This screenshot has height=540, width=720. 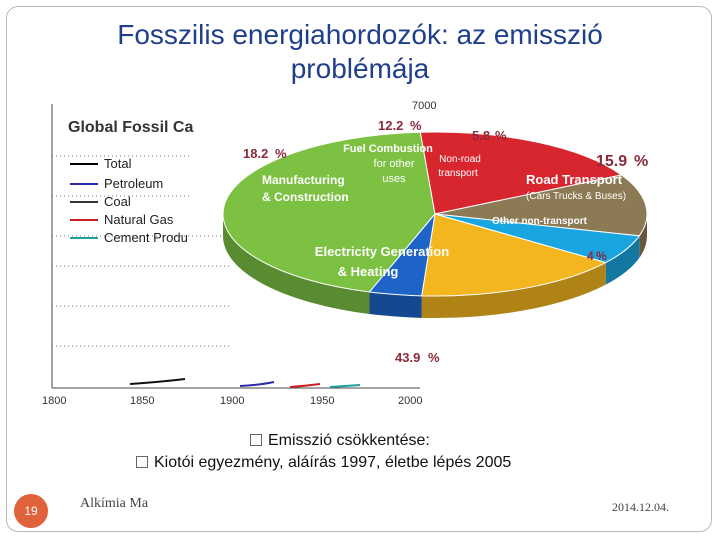 I want to click on legend-total: Total, so click(x=118, y=163).